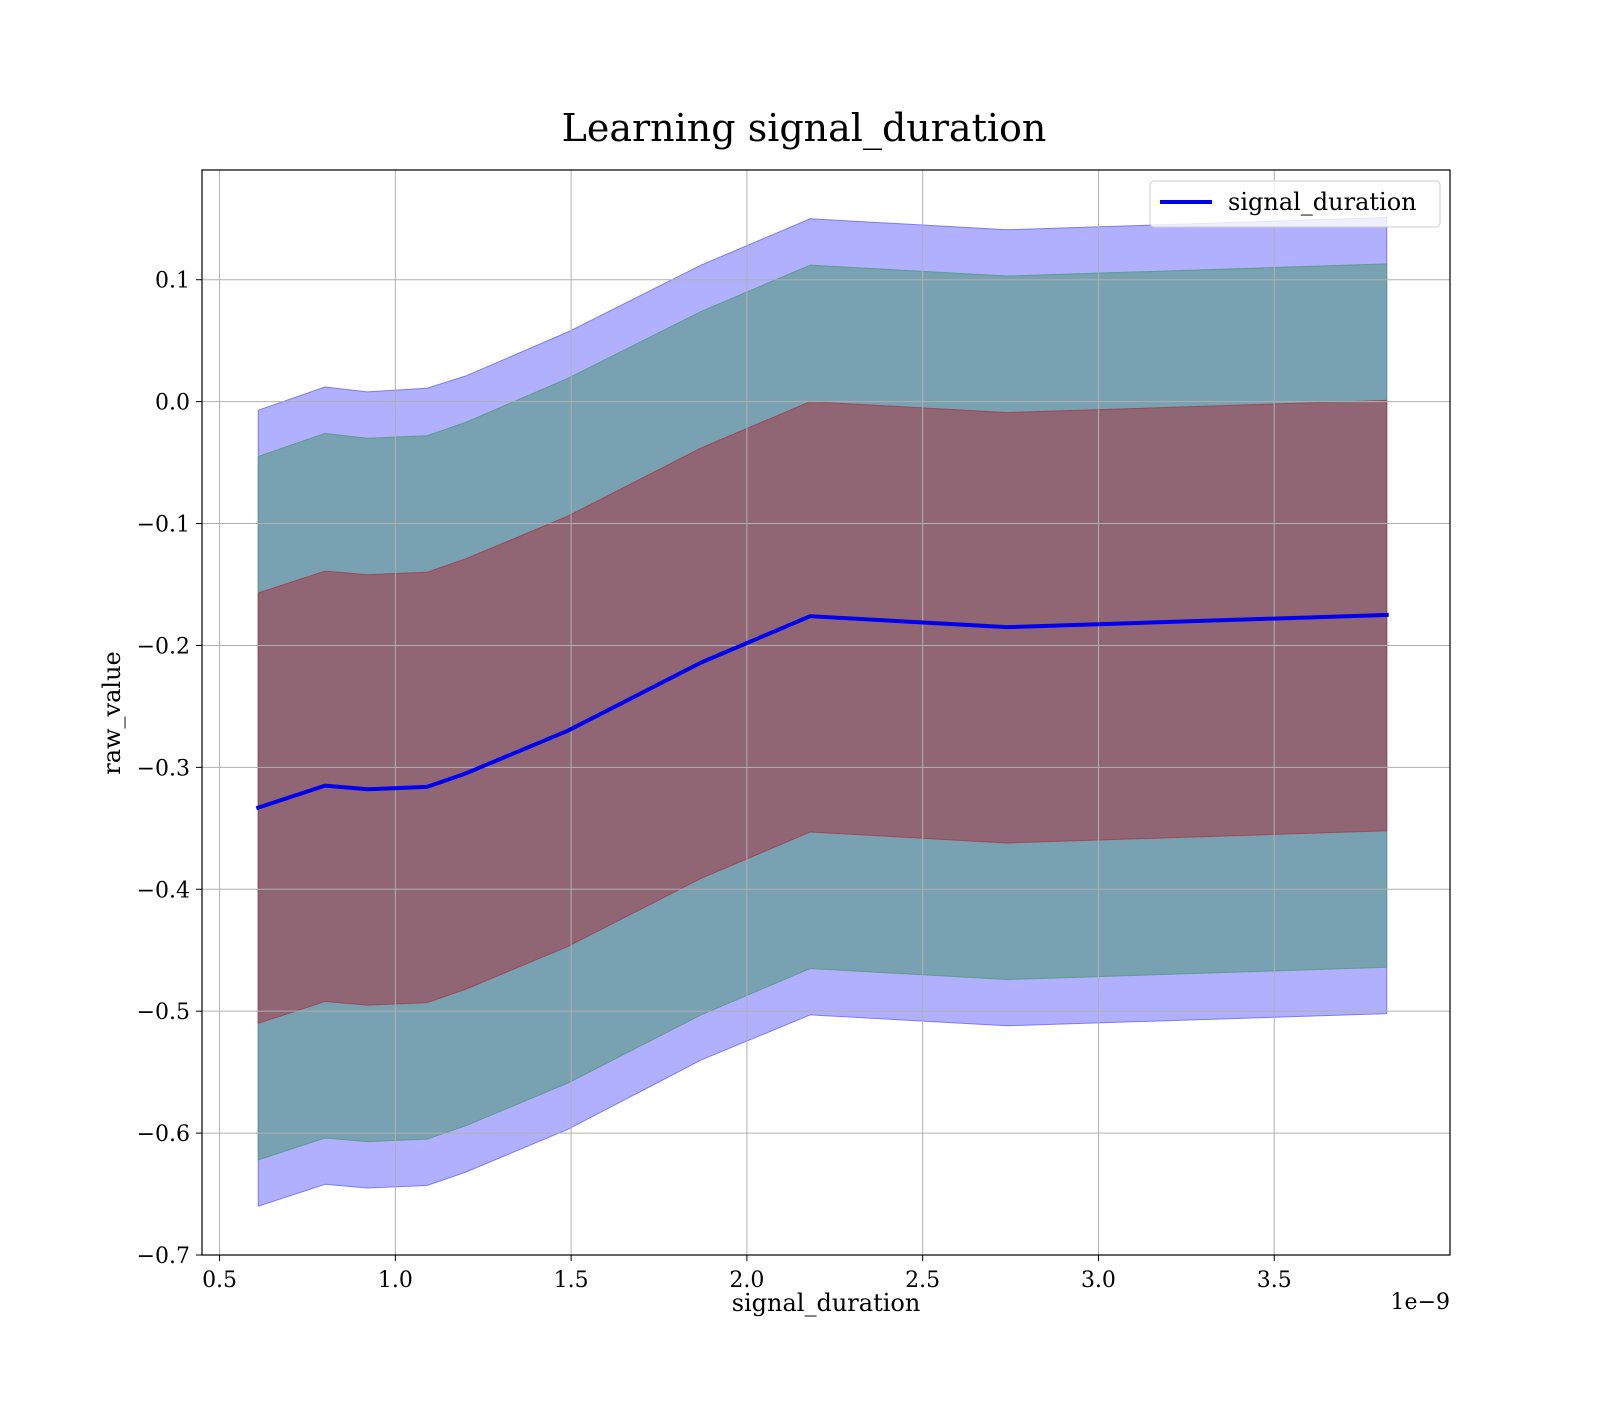 This screenshot has height=1405, width=1600. What do you see at coordinates (1322, 202) in the screenshot?
I see `legend-entry: signal_duration` at bounding box center [1322, 202].